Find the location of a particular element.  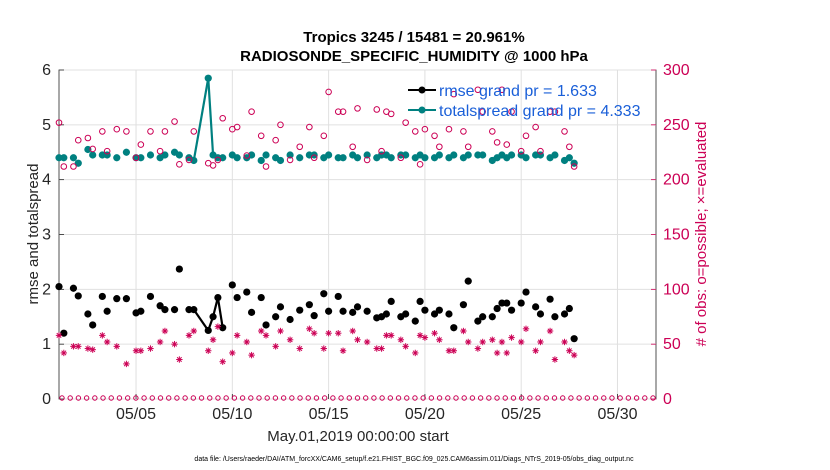

y-tick-label-left: 0 is located at coordinates (46, 399).